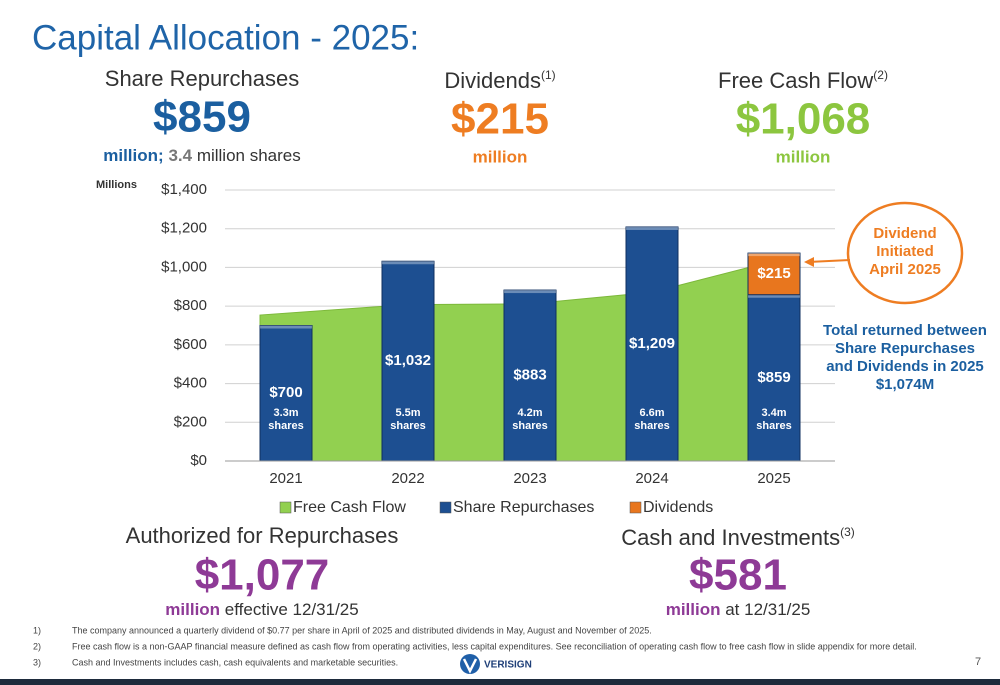  What do you see at coordinates (262, 575) in the screenshot?
I see `stat-value: $1,077` at bounding box center [262, 575].